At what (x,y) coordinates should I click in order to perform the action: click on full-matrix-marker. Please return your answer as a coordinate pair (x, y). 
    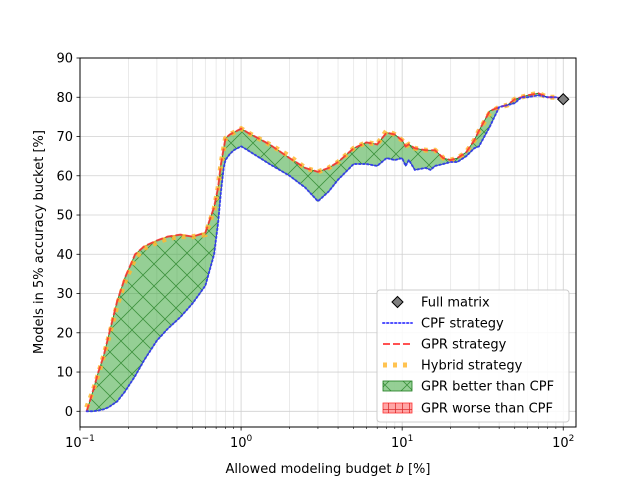
    Looking at the image, I should click on (563, 99).